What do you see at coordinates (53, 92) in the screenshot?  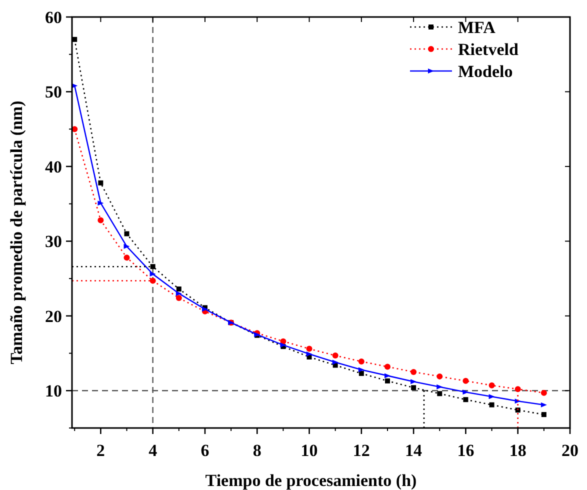 I see `y-tick-label: 50` at bounding box center [53, 92].